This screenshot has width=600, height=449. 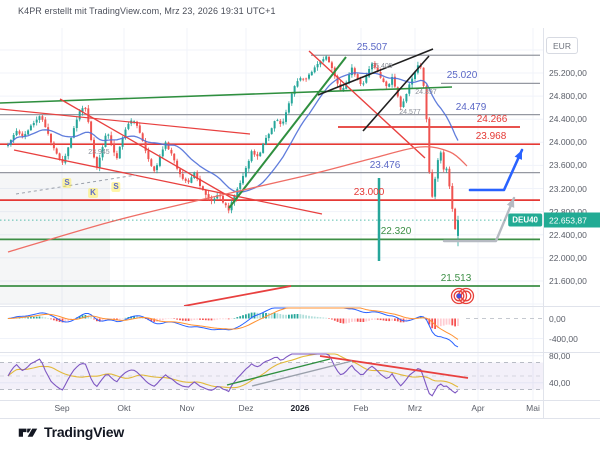 What do you see at coordinates (568, 212) in the screenshot?
I see `price-tick-label: 22.800,00` at bounding box center [568, 212].